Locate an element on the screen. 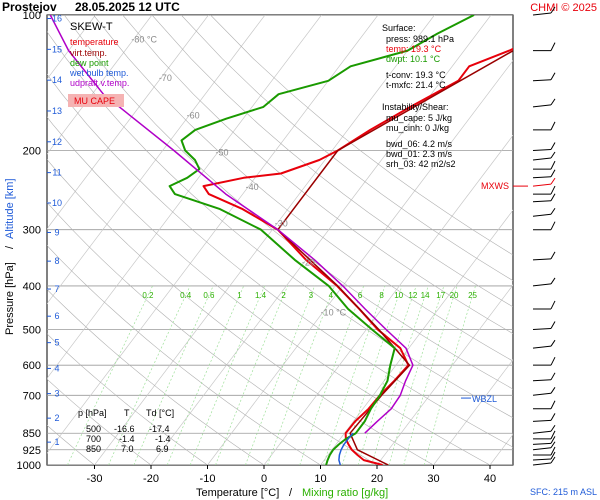 This screenshot has width=600, height=500. pressure-tick-label: 1000 is located at coordinates (29, 466).